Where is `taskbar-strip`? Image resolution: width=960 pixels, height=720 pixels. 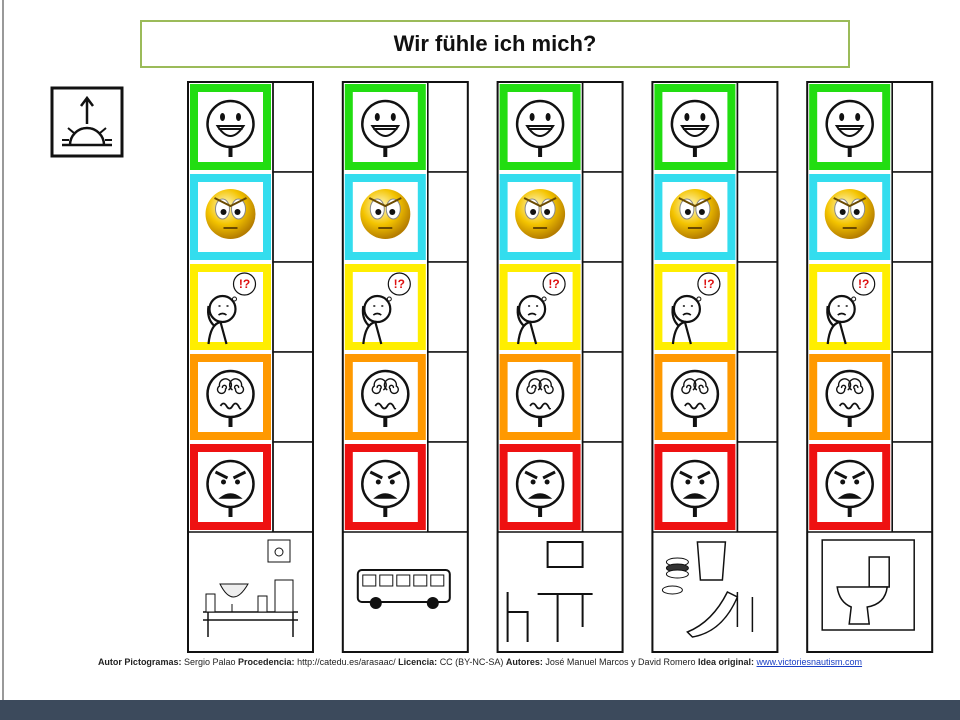
taskbar-strip is located at coordinates (480, 710).